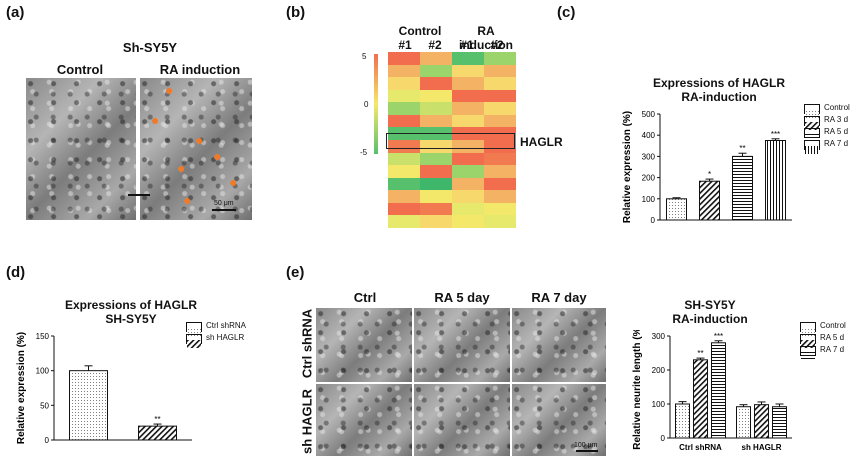  What do you see at coordinates (832, 349) in the screenshot?
I see `legend-label: RA 7 d` at bounding box center [832, 349].